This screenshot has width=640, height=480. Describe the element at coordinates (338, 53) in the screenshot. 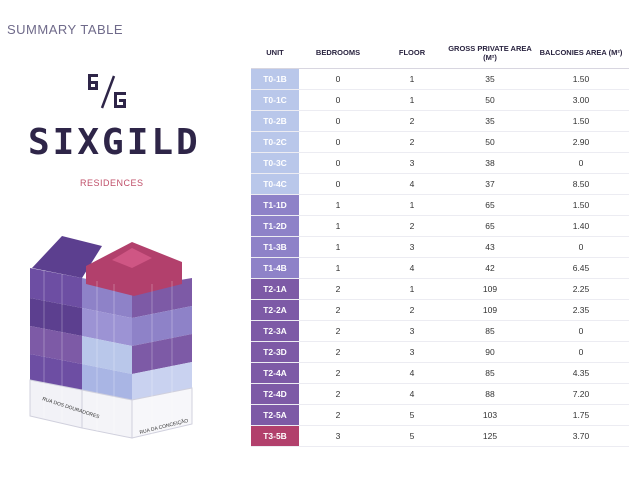

I see `header-bedrooms: BEDROOMS` at that location.